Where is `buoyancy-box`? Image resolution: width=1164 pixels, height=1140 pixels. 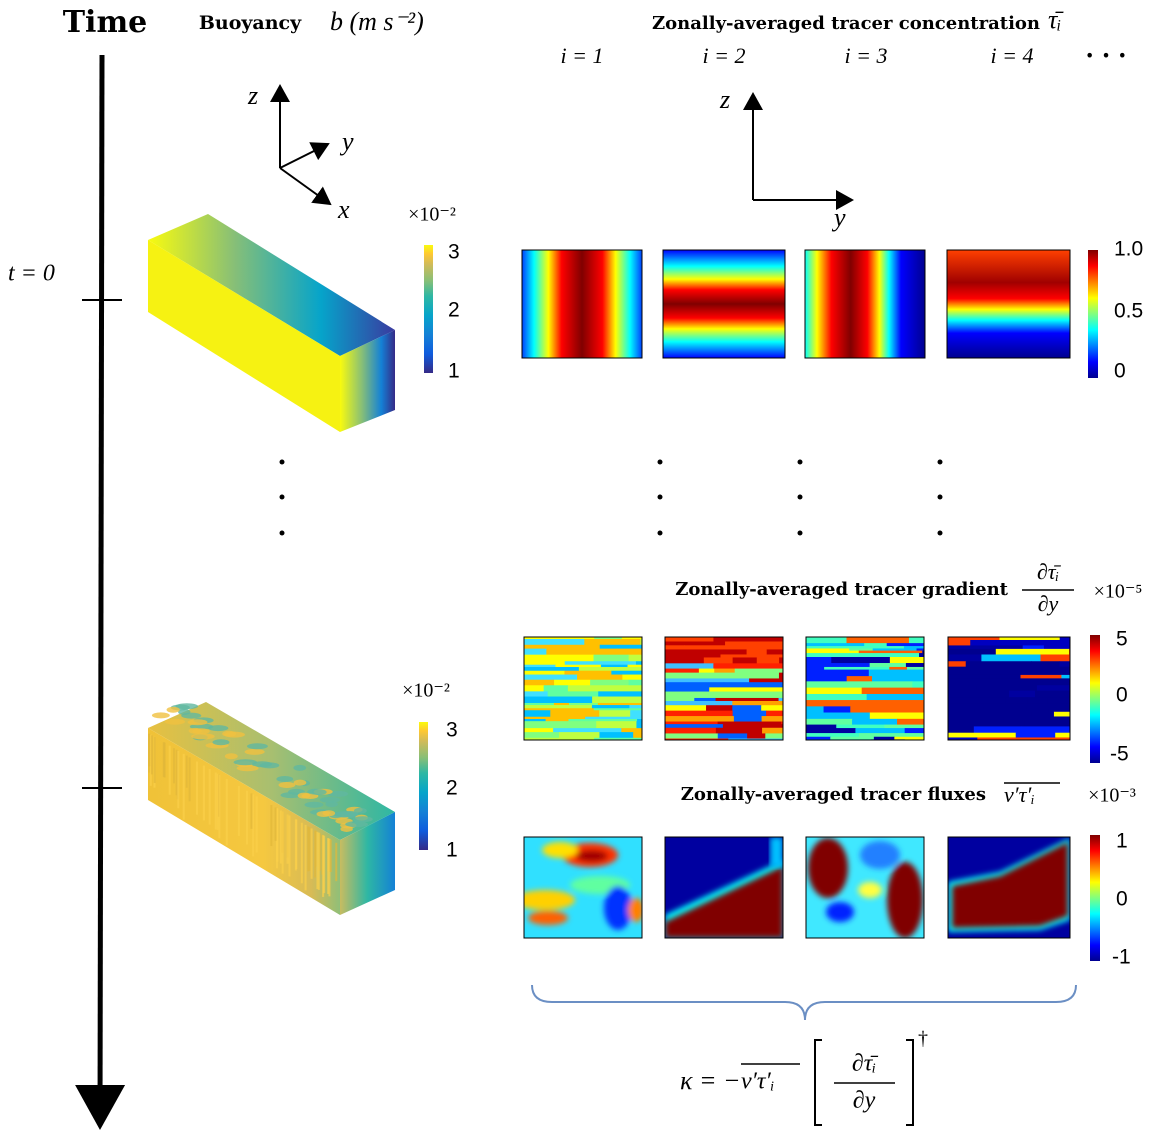
buoyancy-box is located at coordinates (271, 323).